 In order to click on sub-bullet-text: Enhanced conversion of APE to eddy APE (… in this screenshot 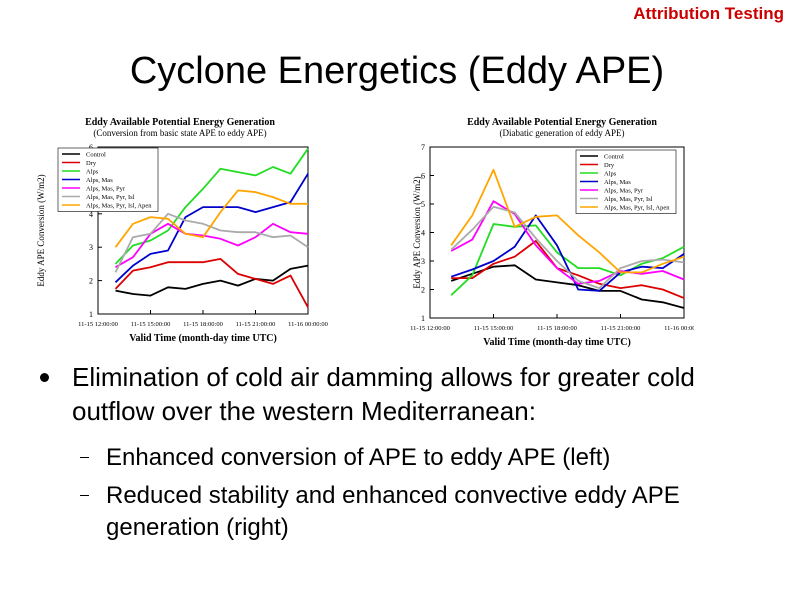, I will do `click(358, 457)`.